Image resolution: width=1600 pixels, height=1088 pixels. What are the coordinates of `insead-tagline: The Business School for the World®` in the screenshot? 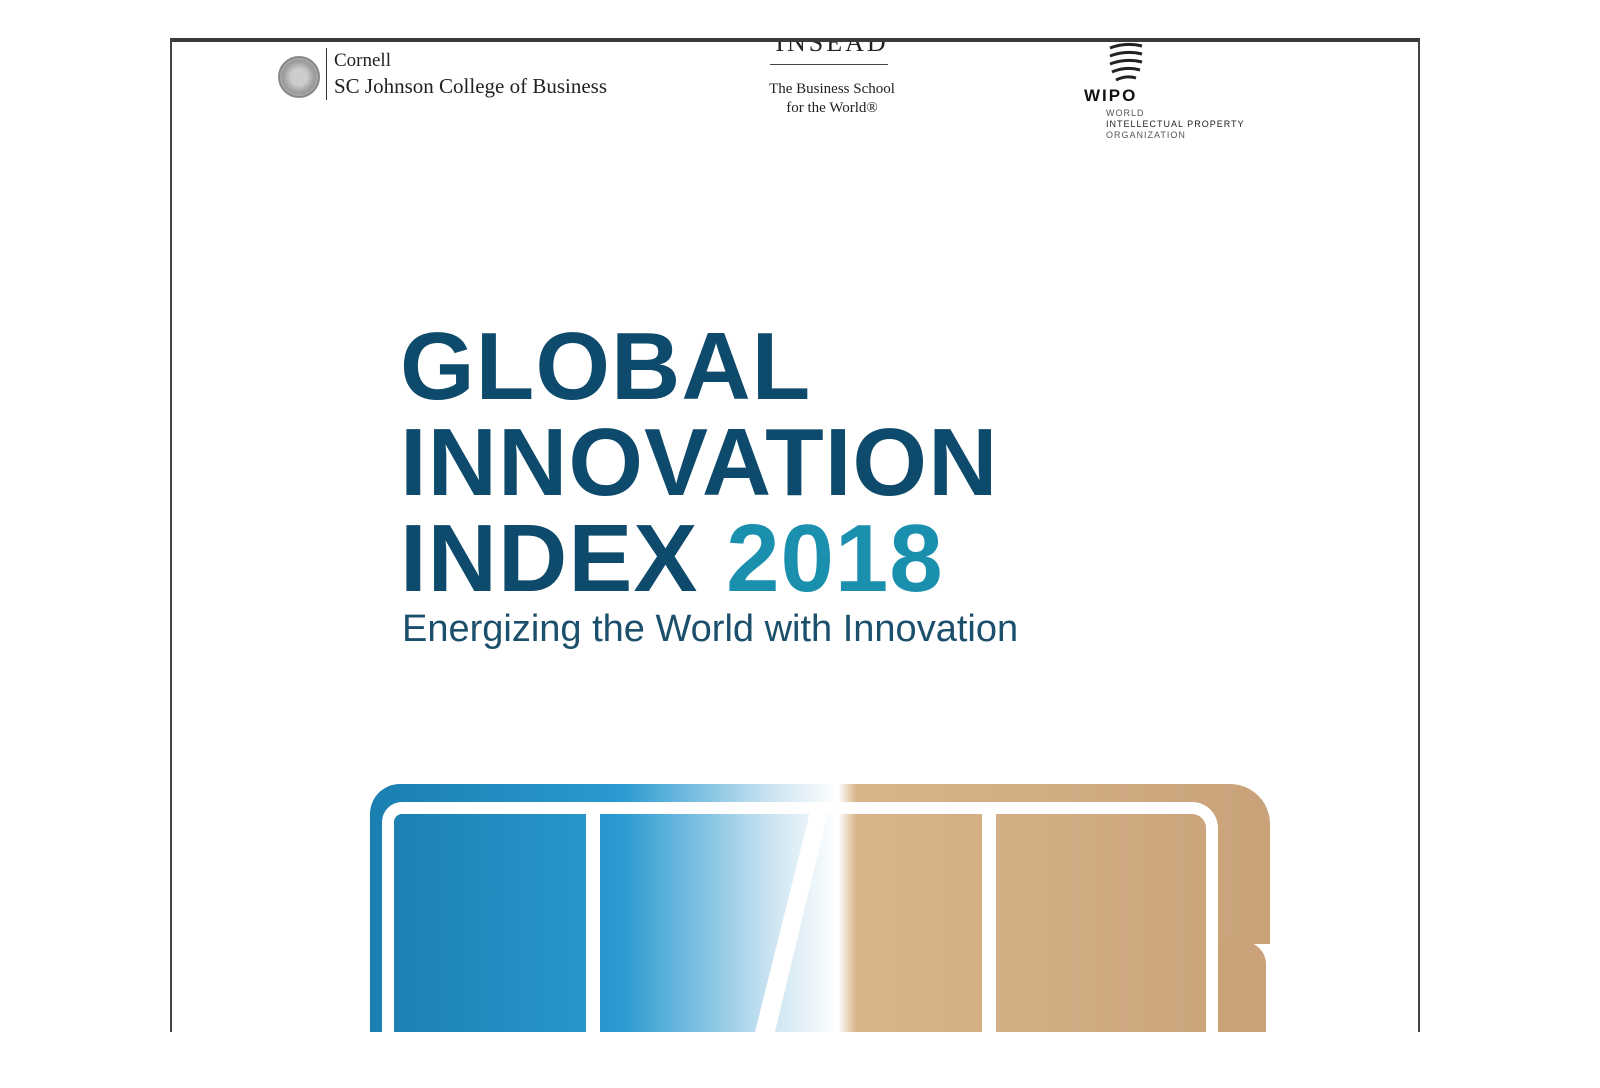 It's located at (832, 99).